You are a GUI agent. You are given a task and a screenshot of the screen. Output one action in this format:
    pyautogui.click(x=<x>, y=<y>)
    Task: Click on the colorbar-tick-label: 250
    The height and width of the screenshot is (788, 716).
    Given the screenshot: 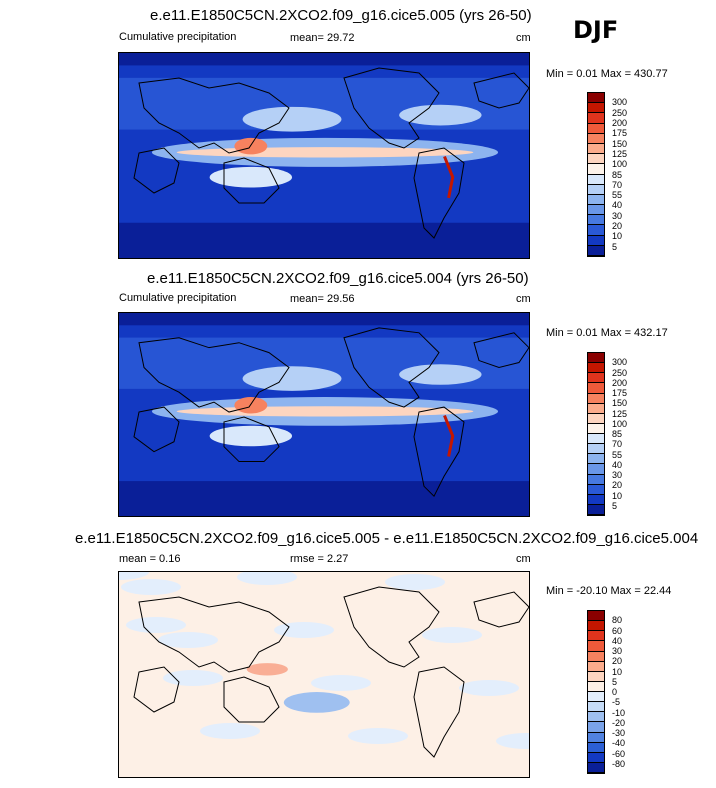 What is the action you would take?
    pyautogui.click(x=620, y=112)
    